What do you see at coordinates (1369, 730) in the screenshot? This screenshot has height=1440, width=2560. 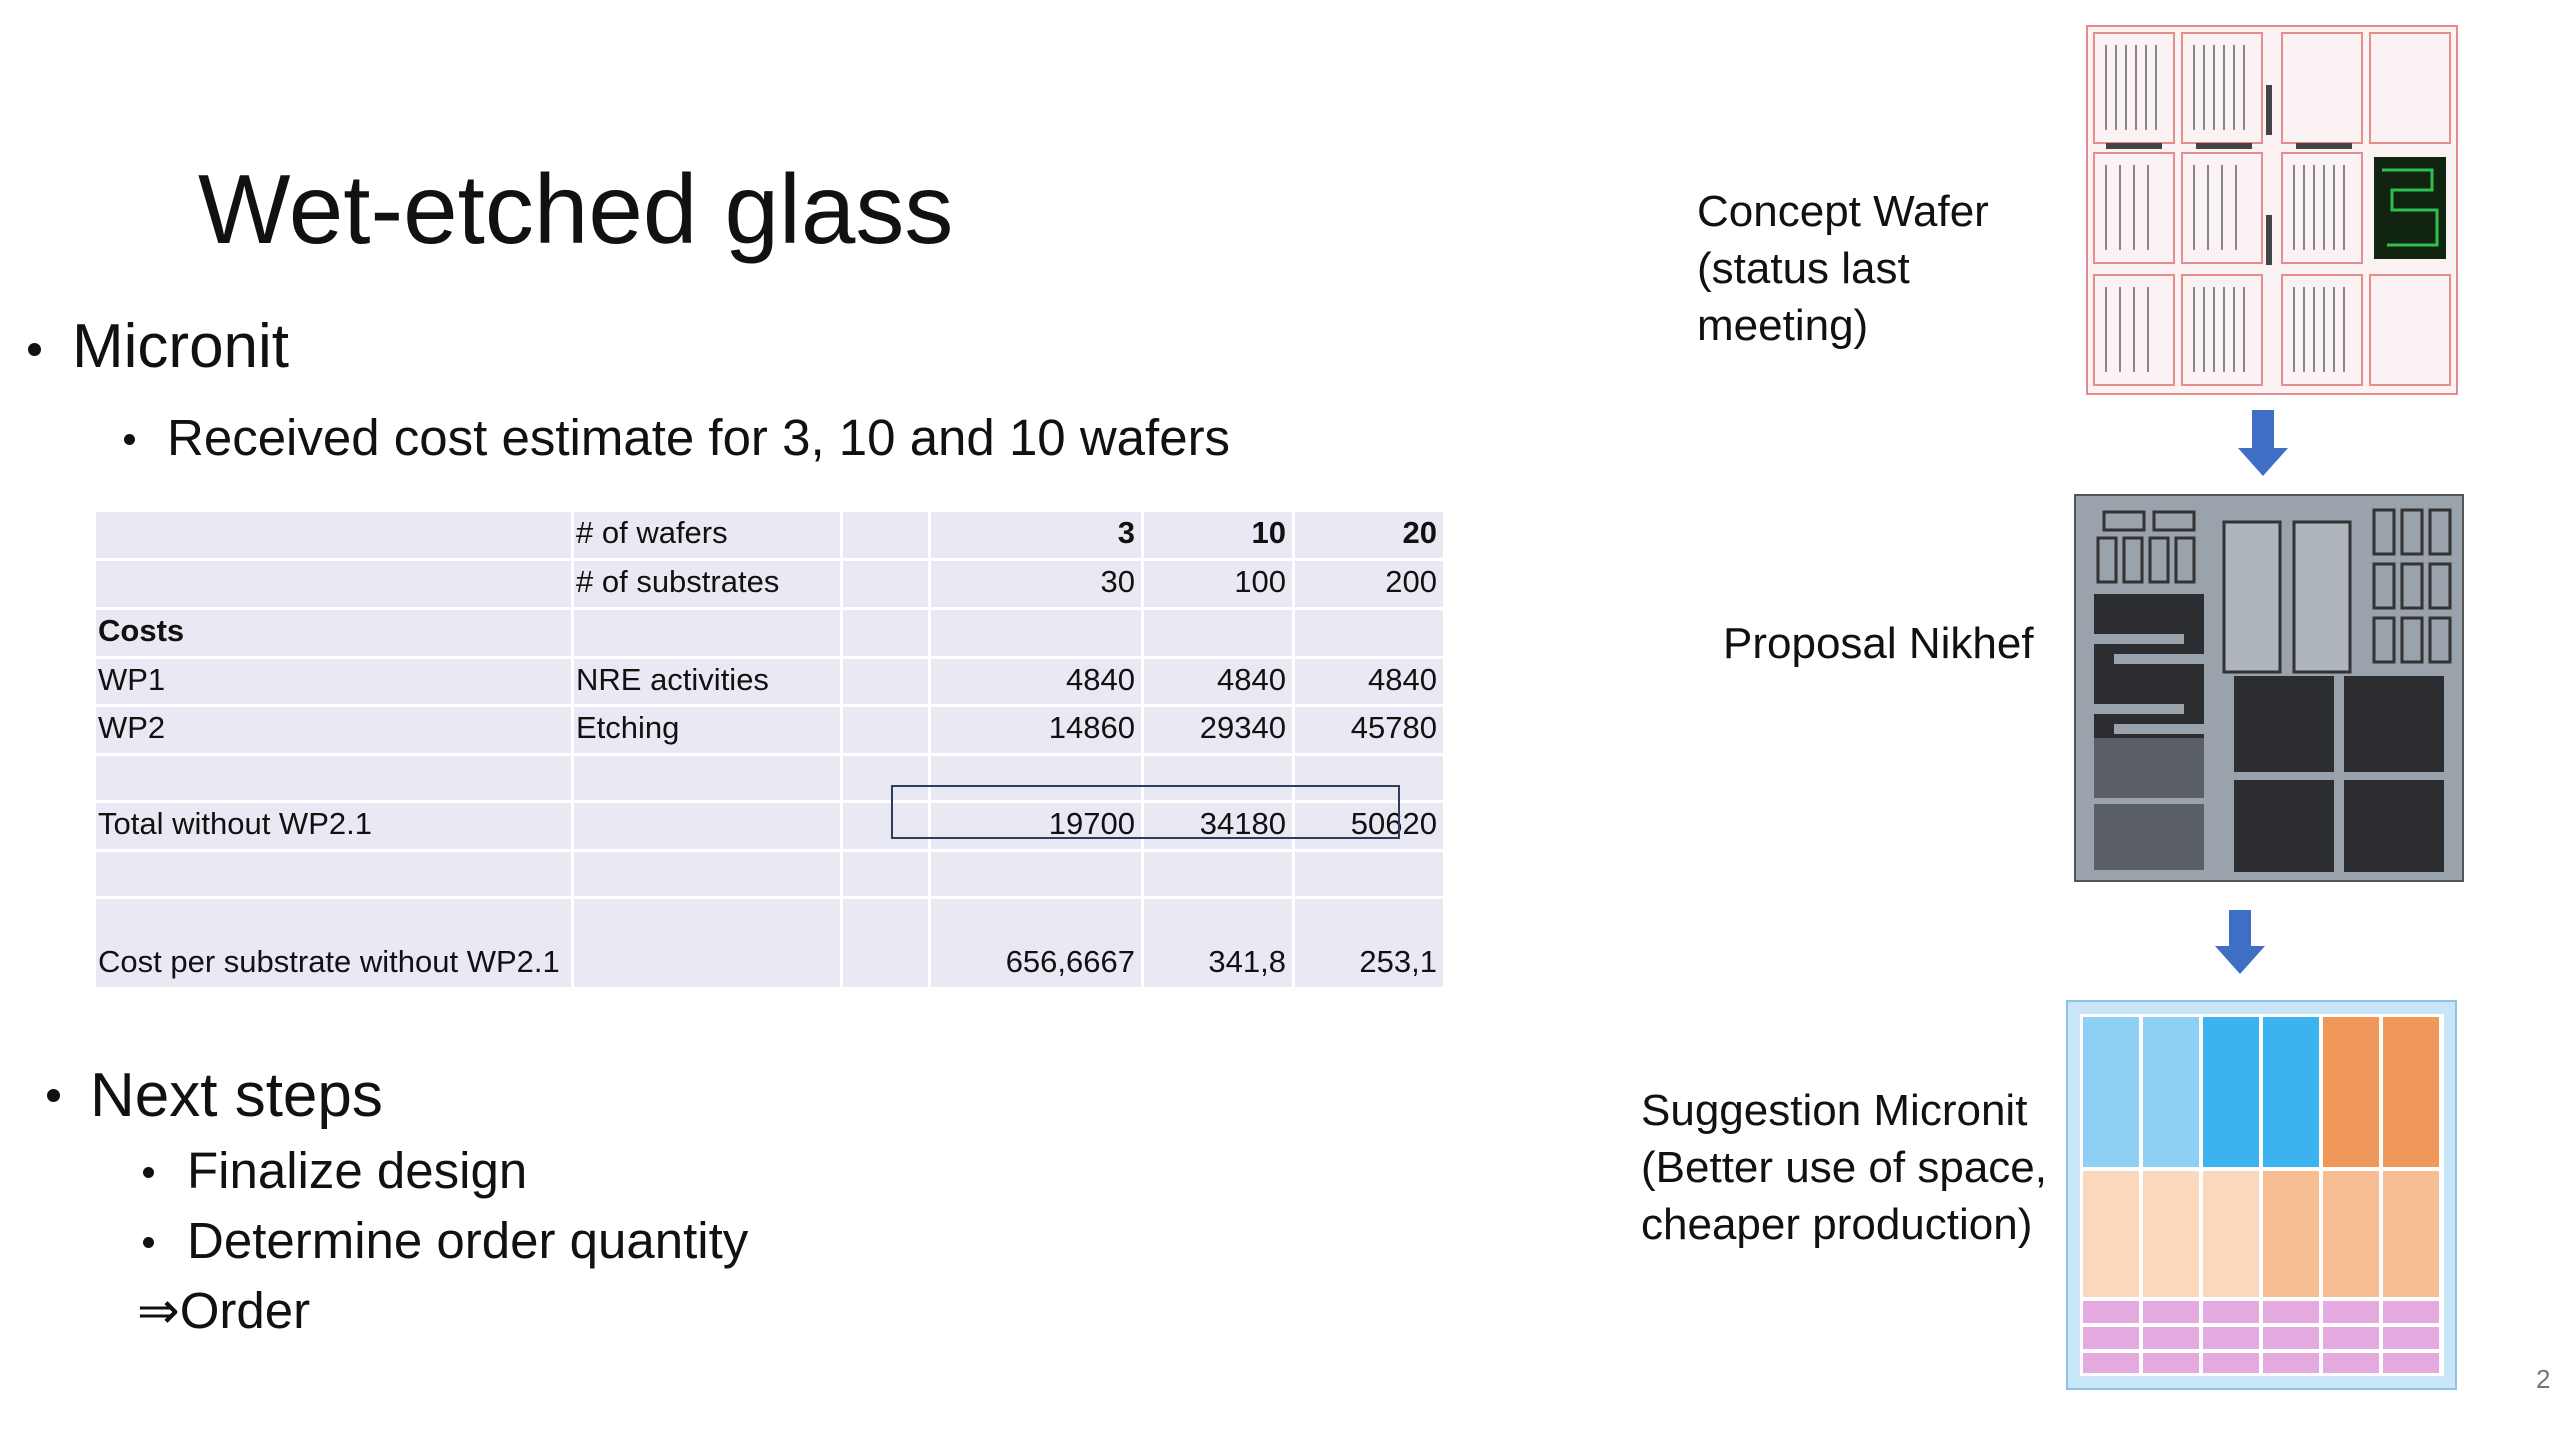 I see `table-cell: 45780` at bounding box center [1369, 730].